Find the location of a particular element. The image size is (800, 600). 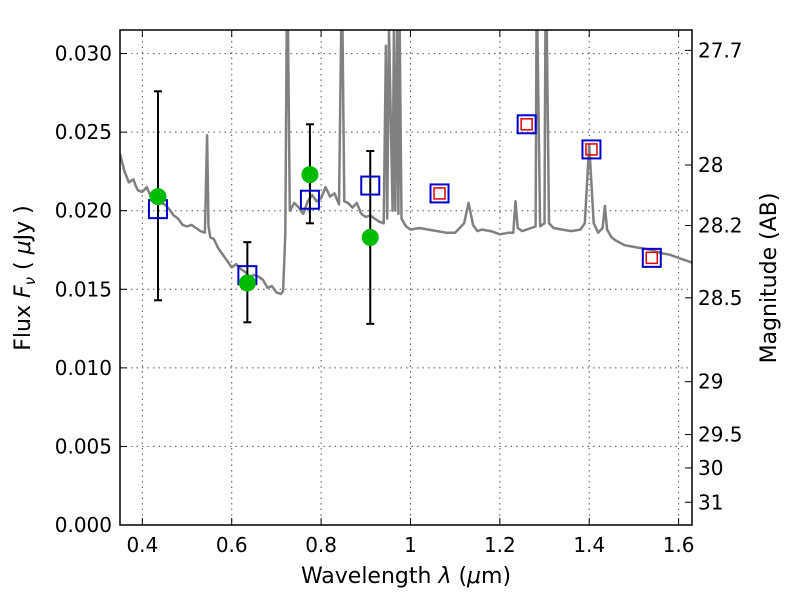

y-tick-label: 0.030 is located at coordinates (83, 54).